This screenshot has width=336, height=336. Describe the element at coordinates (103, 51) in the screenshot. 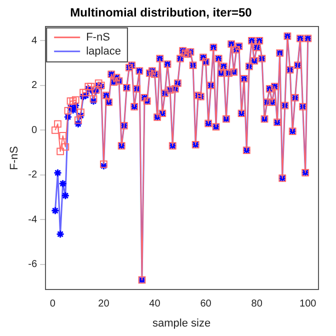

I see `legend-label: laplace` at that location.